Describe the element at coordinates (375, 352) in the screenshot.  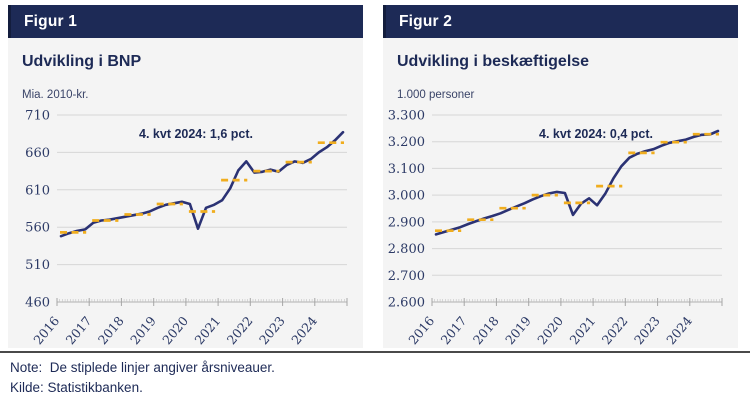
I see `divider-line` at that location.